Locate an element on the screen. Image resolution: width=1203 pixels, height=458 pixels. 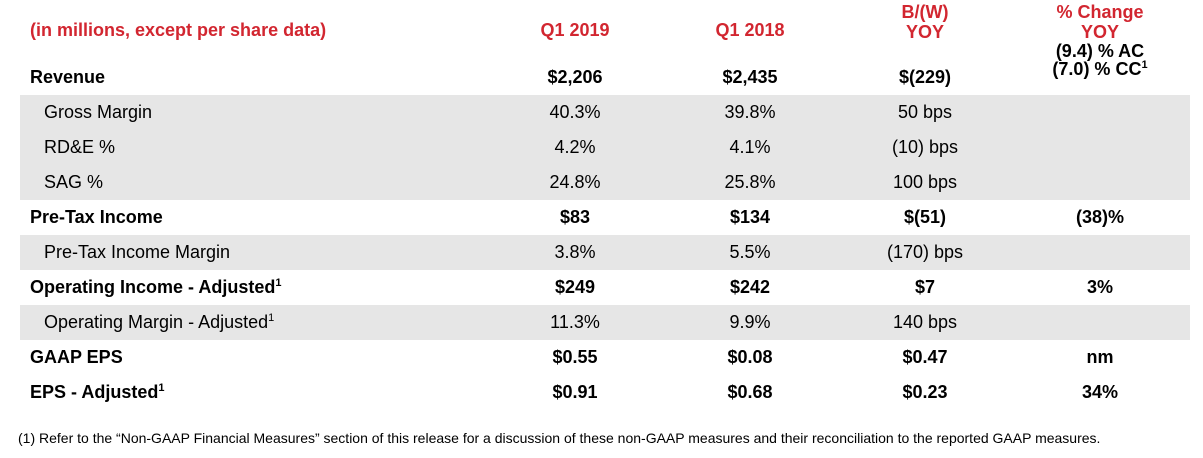
row-label: RD&E % is located at coordinates (80, 147).